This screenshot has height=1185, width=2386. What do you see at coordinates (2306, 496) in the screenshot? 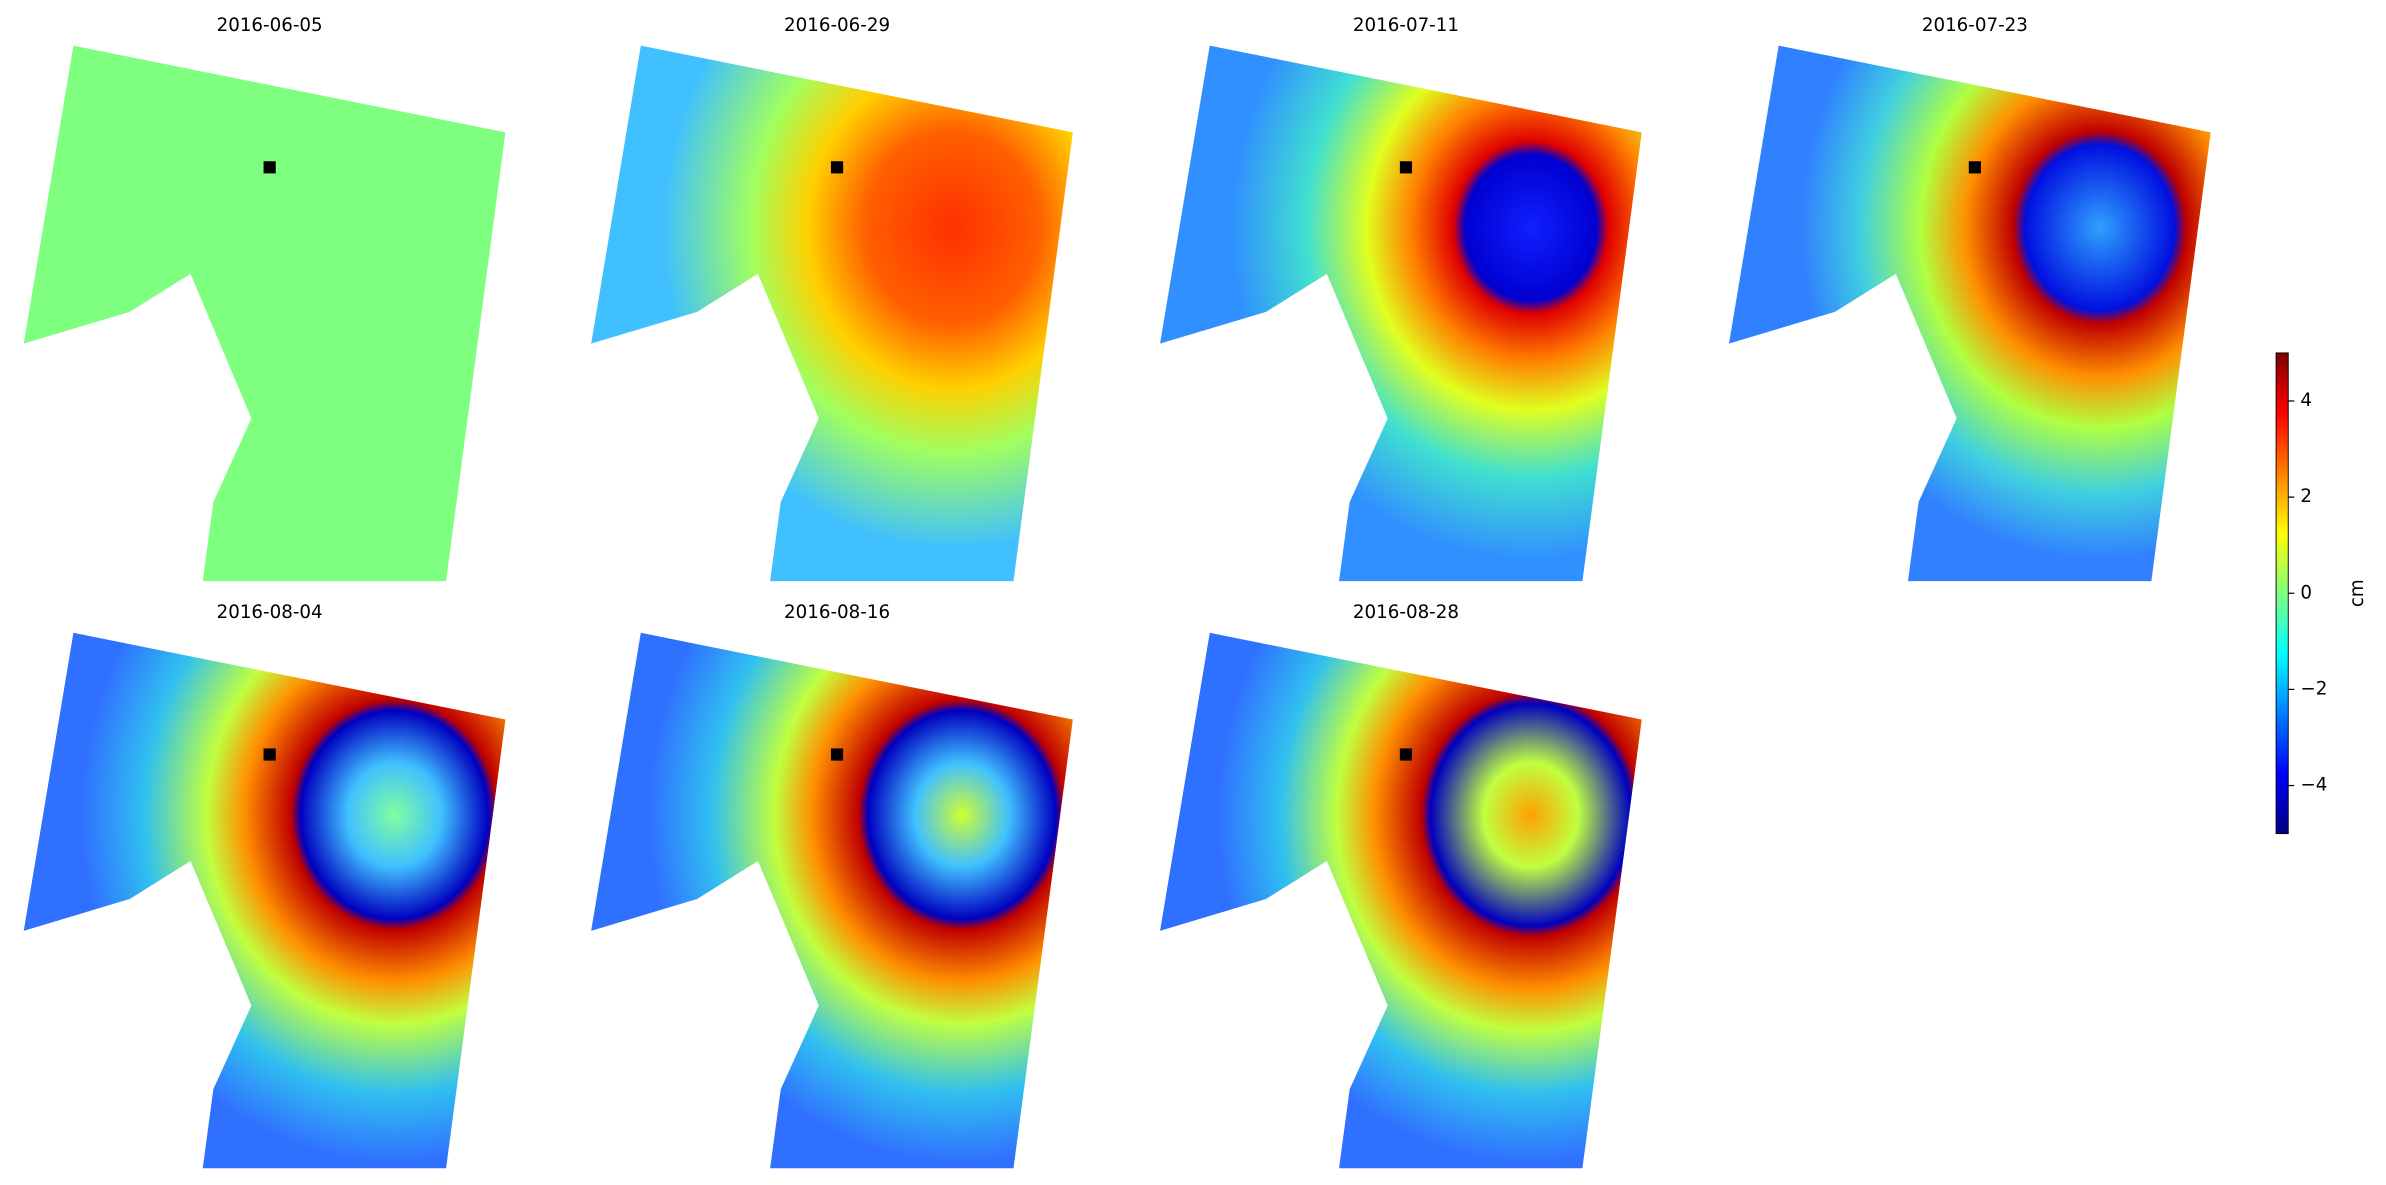
I see `colorbar-tick-label: 2` at bounding box center [2306, 496].